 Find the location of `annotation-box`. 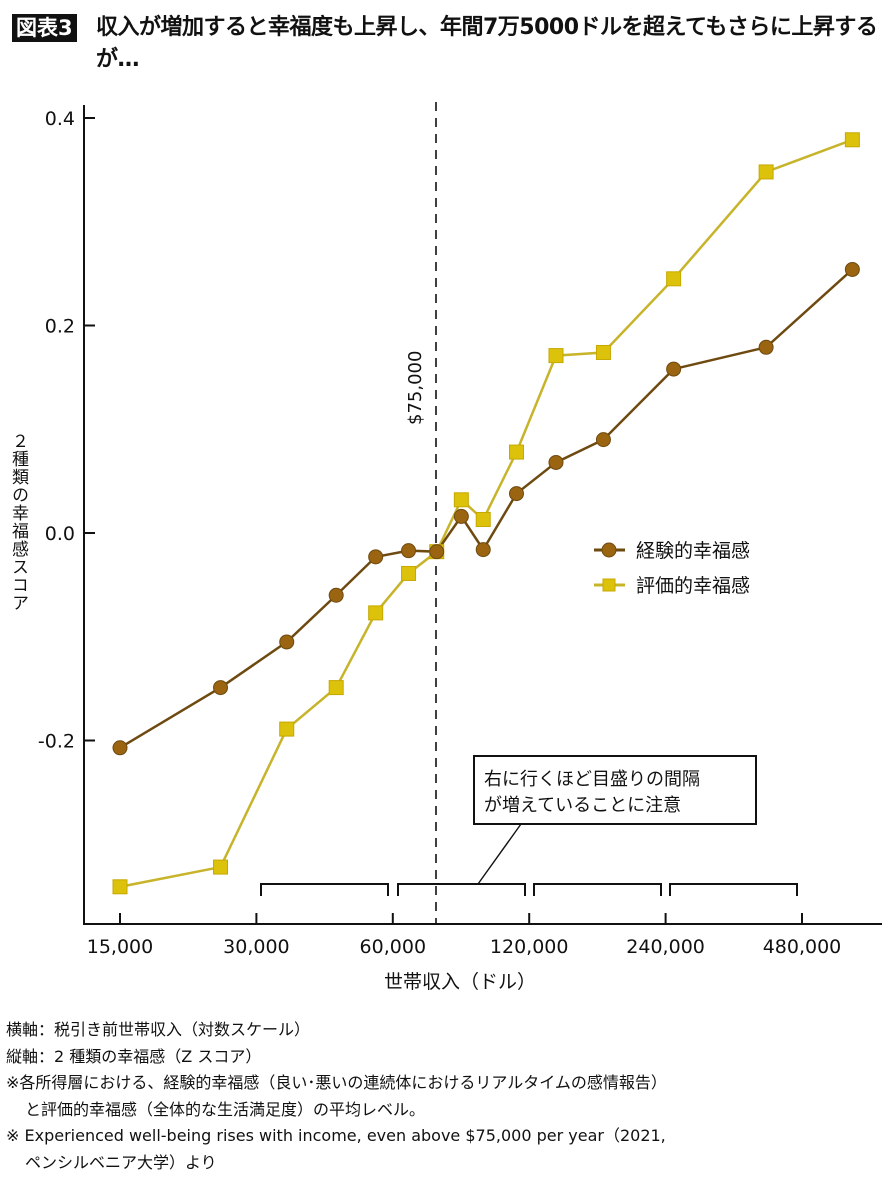

annotation-box is located at coordinates (615, 790).